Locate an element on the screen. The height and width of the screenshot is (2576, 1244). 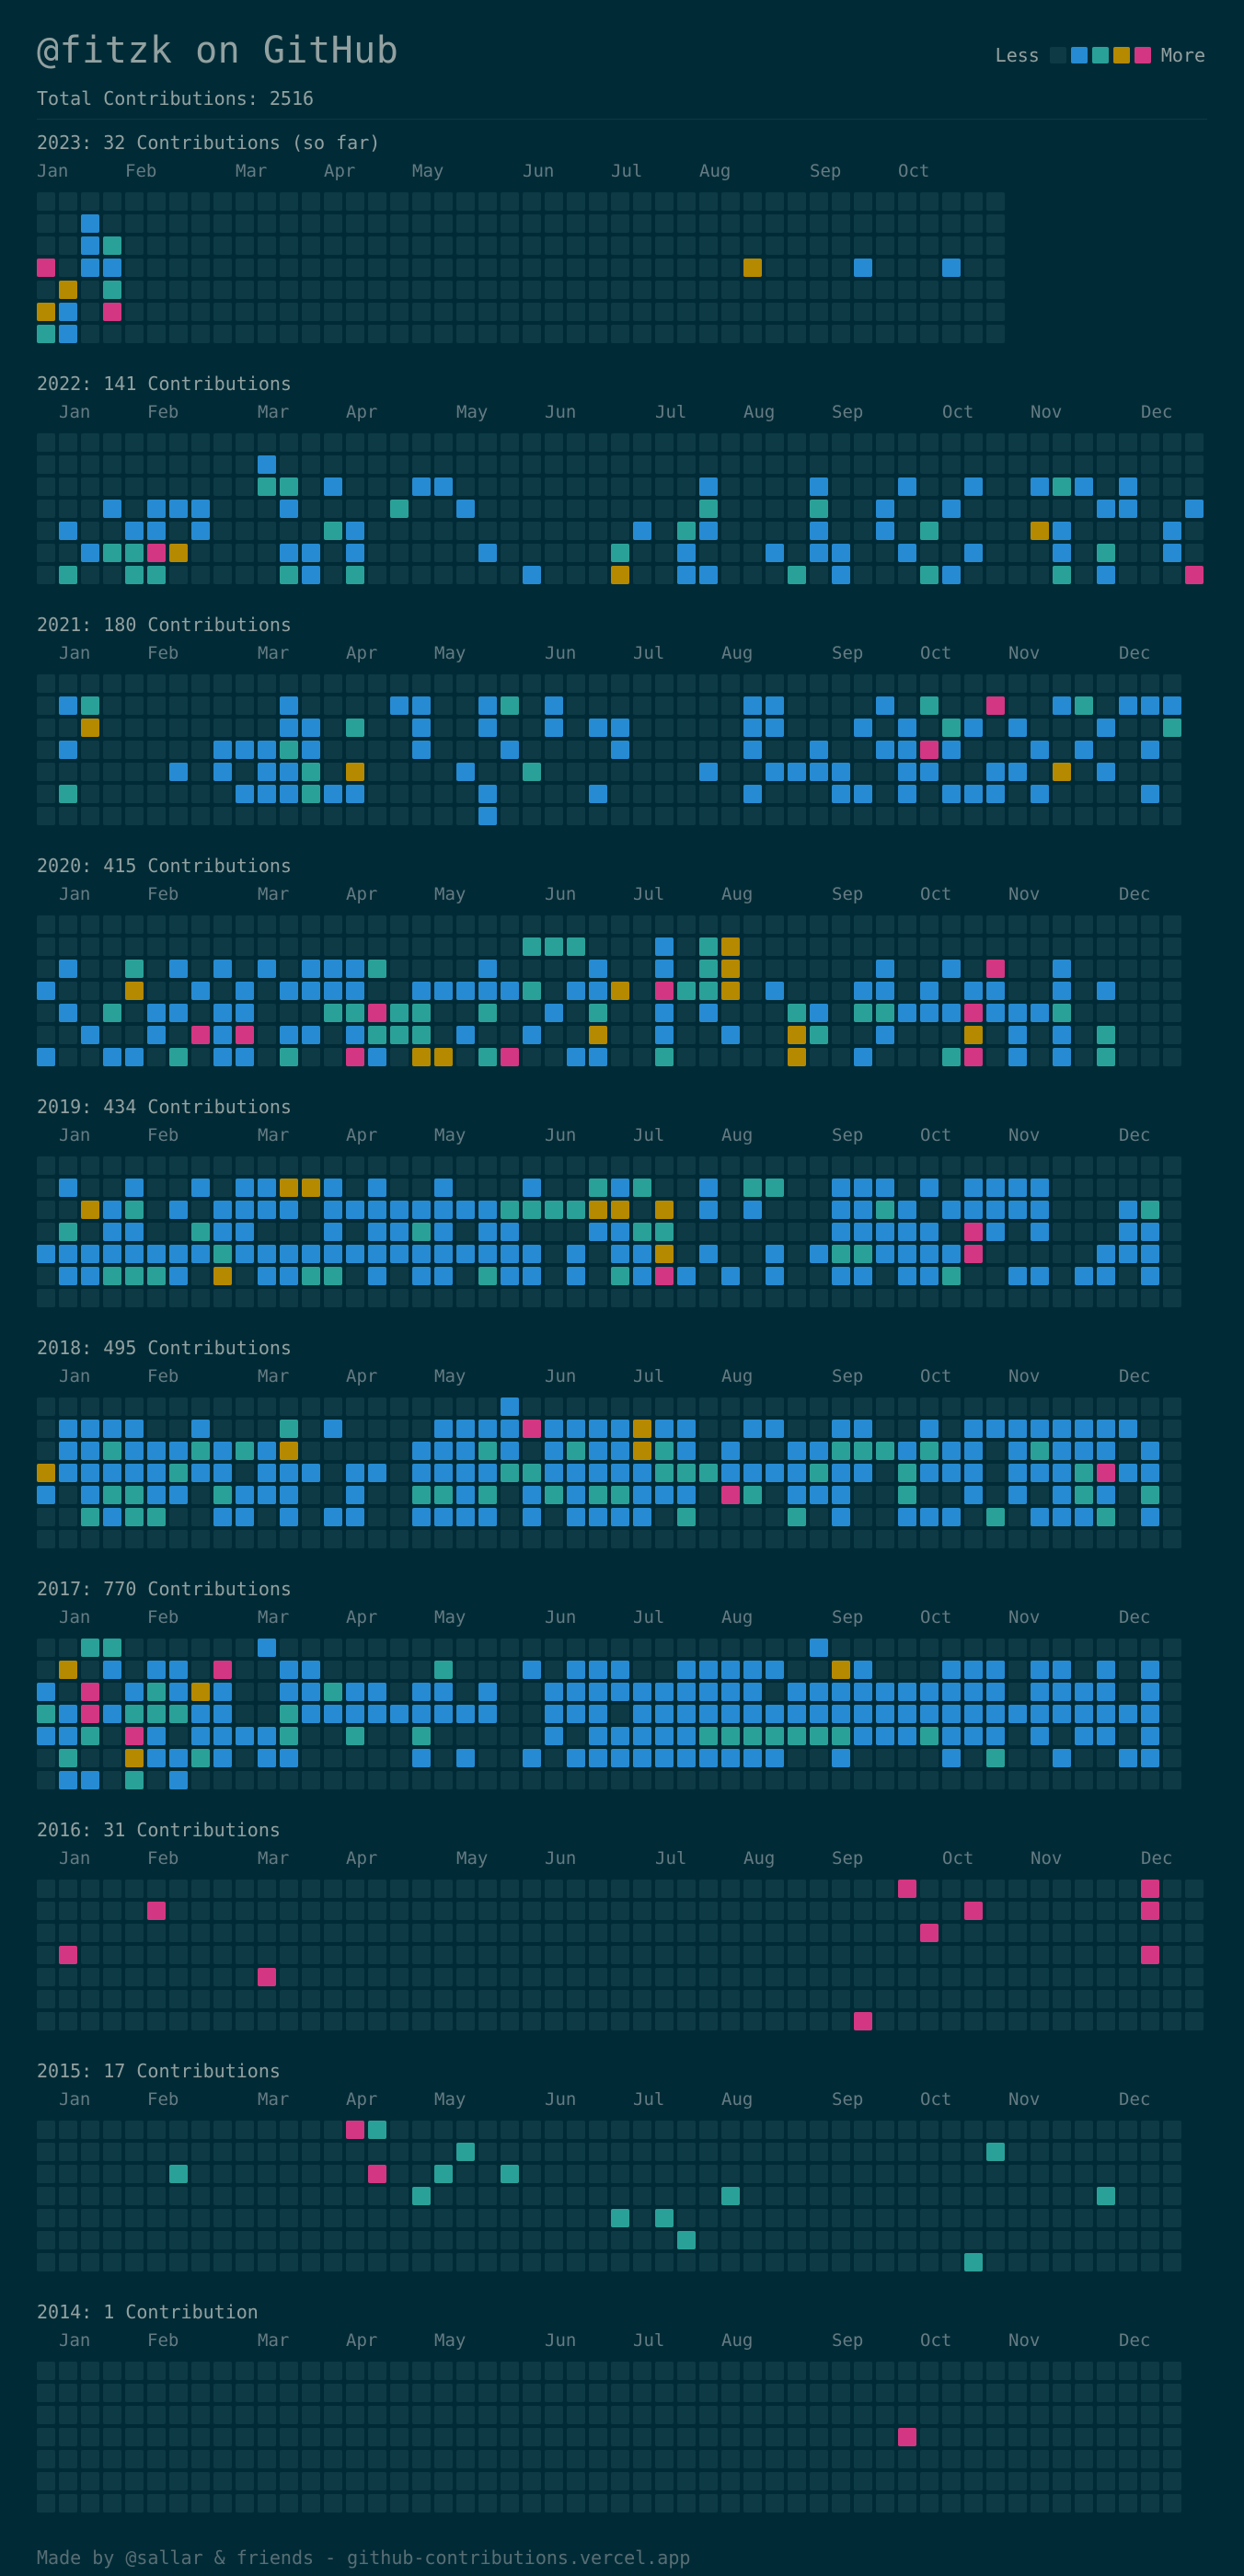
month-label: Nov is located at coordinates (1024, 1376).